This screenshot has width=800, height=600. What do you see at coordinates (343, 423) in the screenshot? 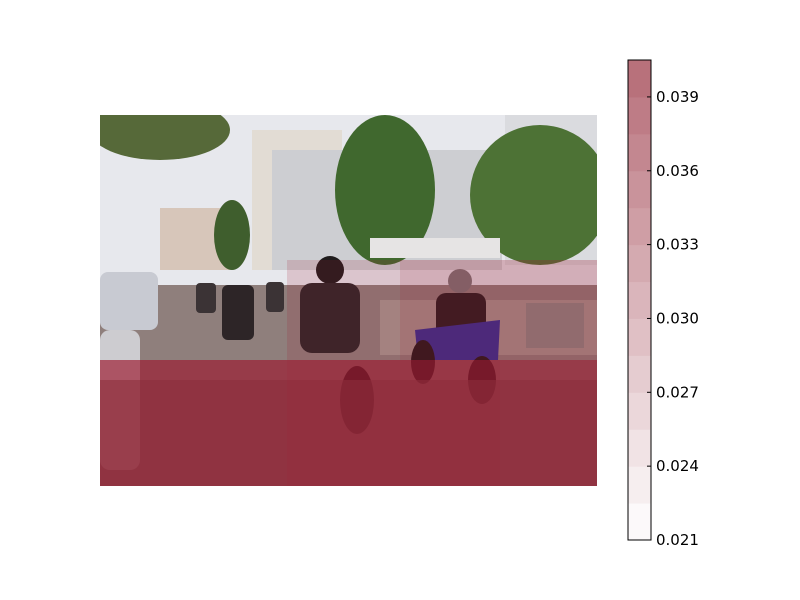
I see `heatmap-cell-r2-c2` at bounding box center [343, 423].